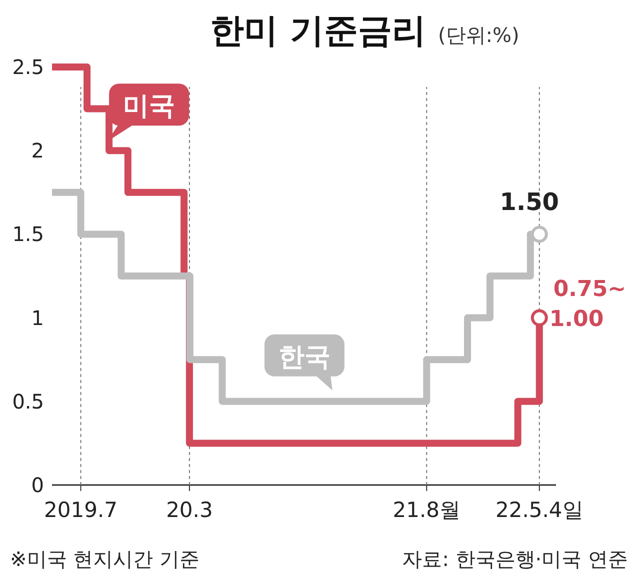 Image resolution: width=636 pixels, height=584 pixels. Describe the element at coordinates (318, 31) in the screenshot. I see `chart-title: 한미 기준금리` at that location.